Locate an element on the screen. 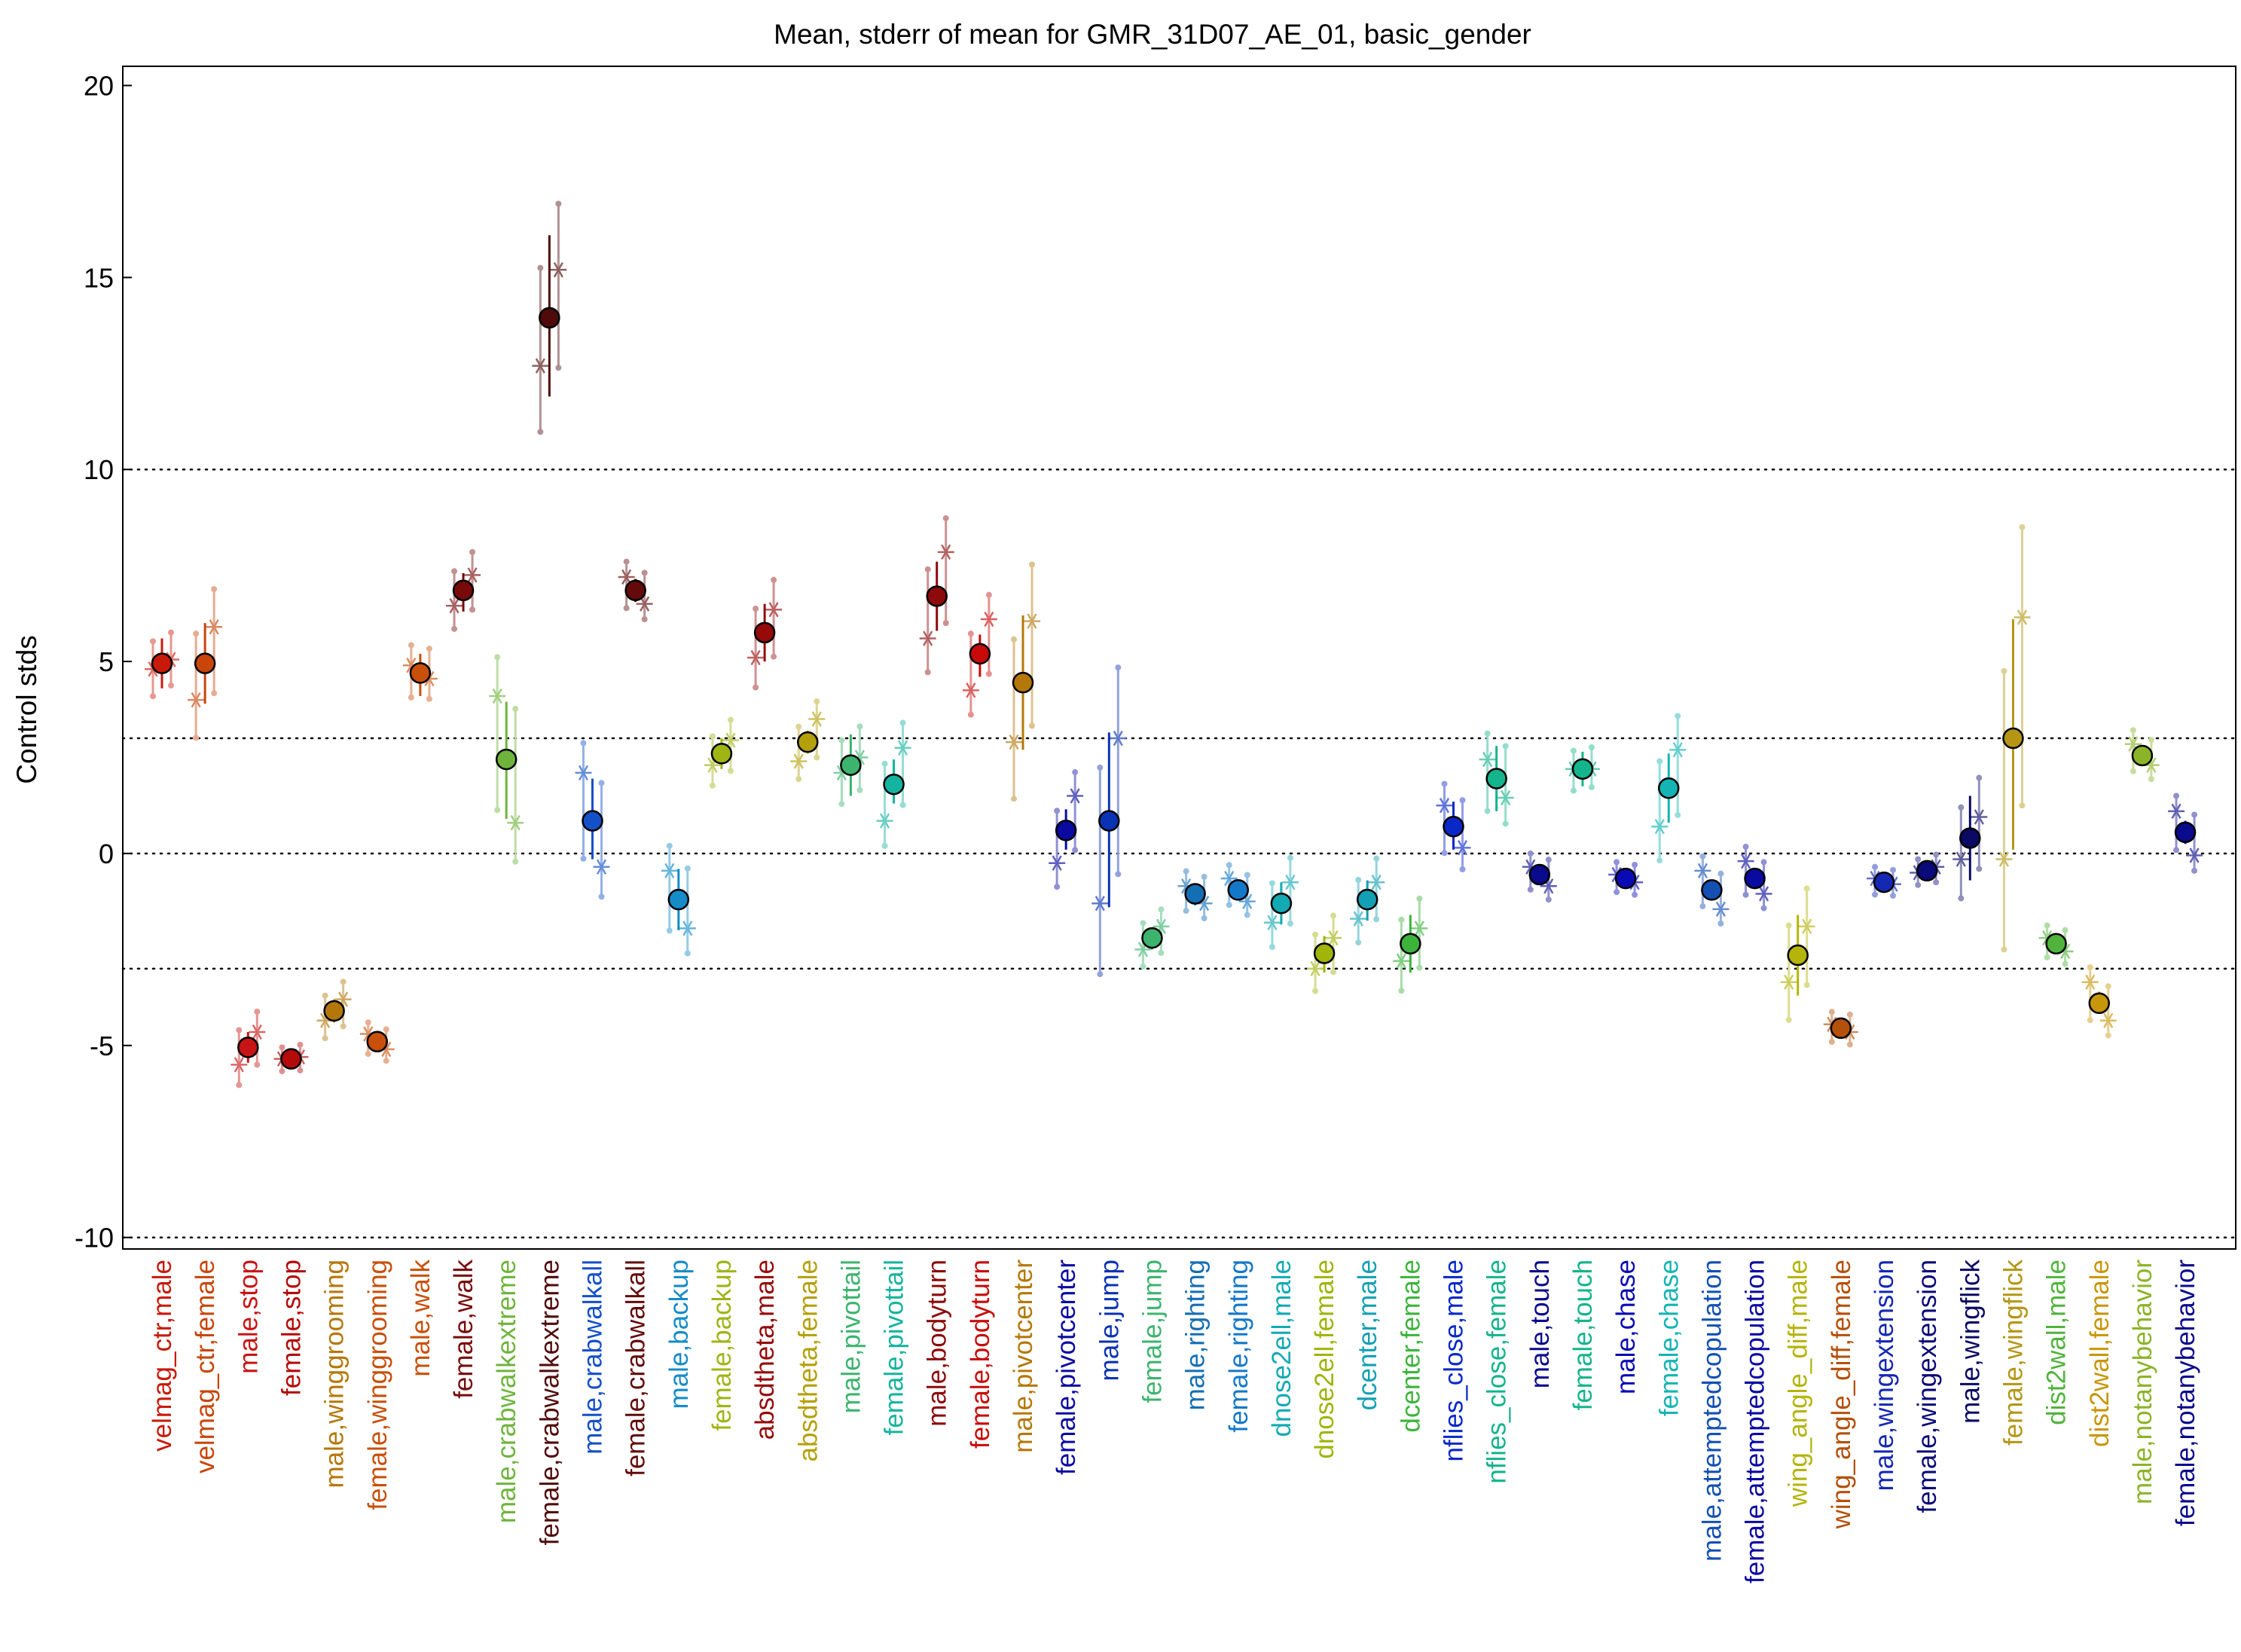 This screenshot has width=2241, height=1652. x-tick-label: male,attemptedcopulation is located at coordinates (1712, 1411).